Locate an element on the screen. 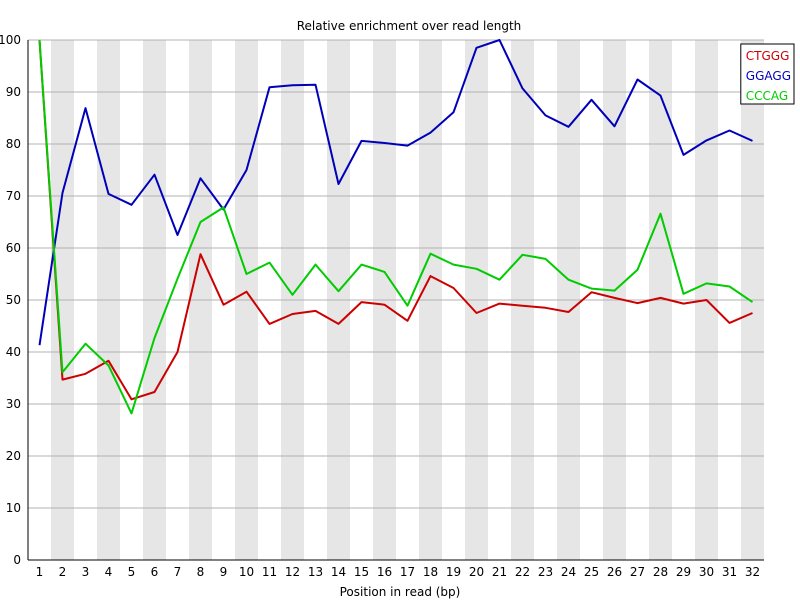 The width and height of the screenshot is (800, 600). x-tick-label: 30 is located at coordinates (706, 572).